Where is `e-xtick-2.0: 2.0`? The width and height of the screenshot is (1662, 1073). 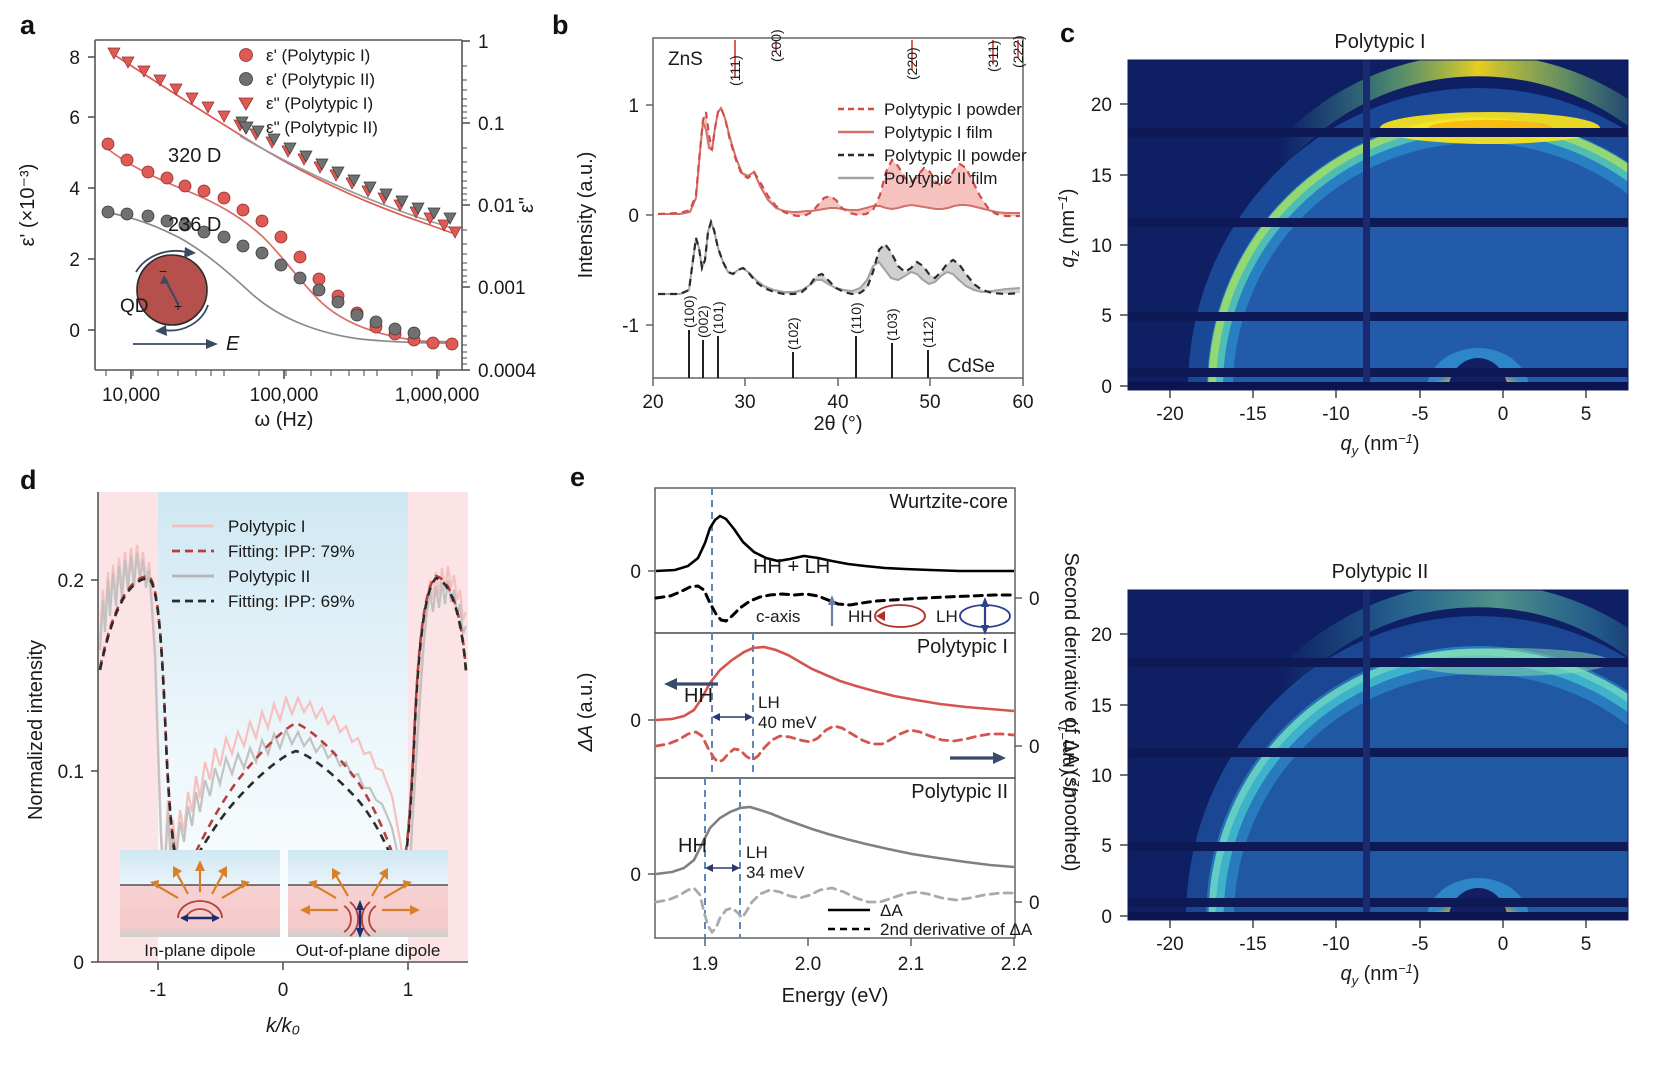 e-xtick-2.0: 2.0 is located at coordinates (808, 964).